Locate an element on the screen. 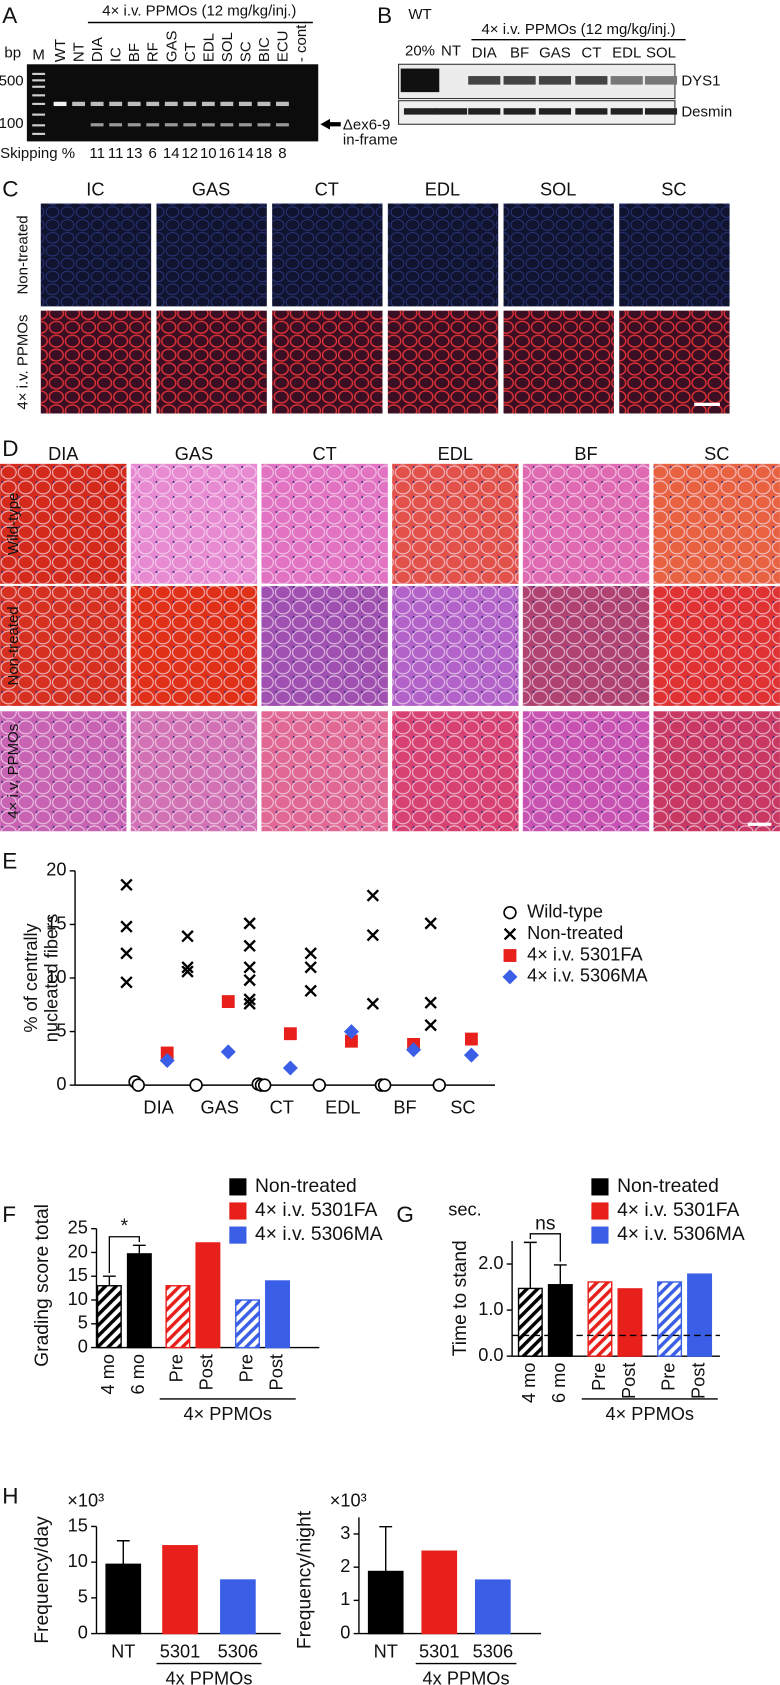  y-tick-label: 0 is located at coordinates (83, 1632).